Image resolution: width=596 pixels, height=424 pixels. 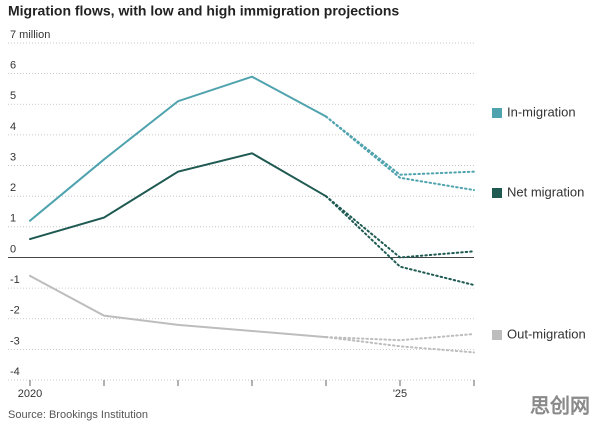 I want to click on y-tick-label: 1, so click(x=13, y=219).